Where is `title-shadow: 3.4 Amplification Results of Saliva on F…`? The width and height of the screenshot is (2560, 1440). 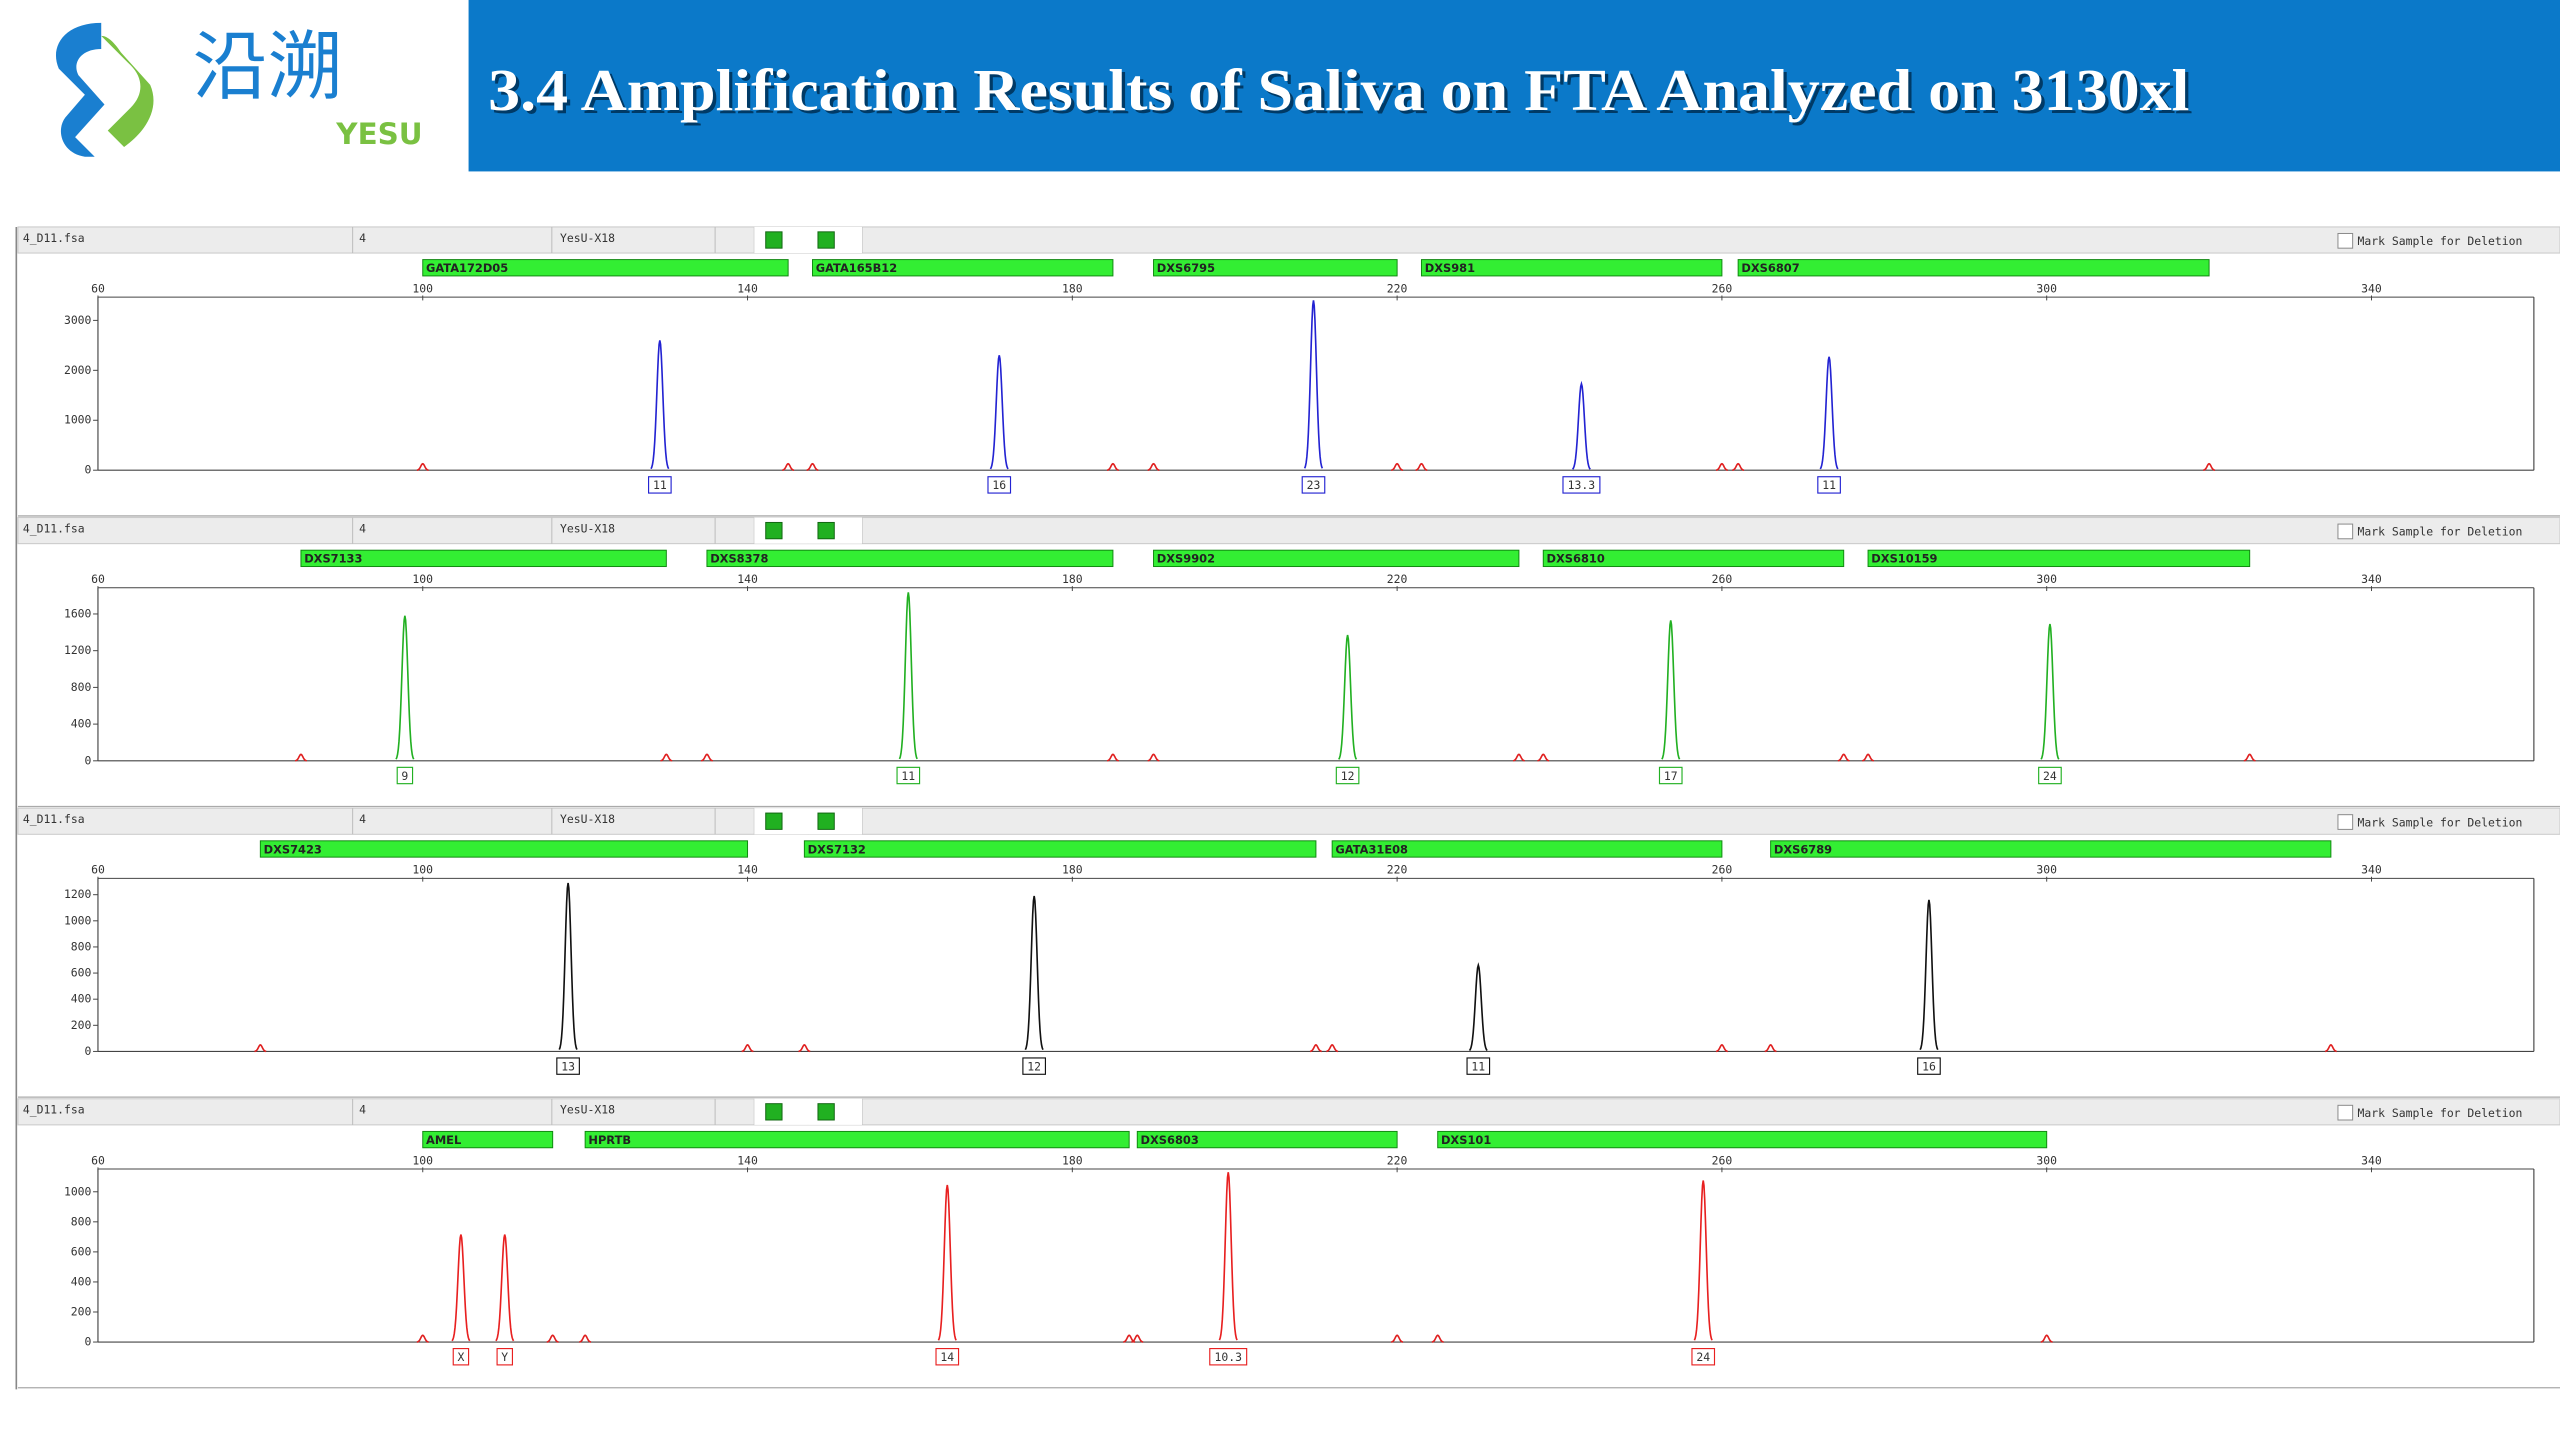
title-shadow: 3.4 Amplification Results of Saliva on F… is located at coordinates (1341, 93).